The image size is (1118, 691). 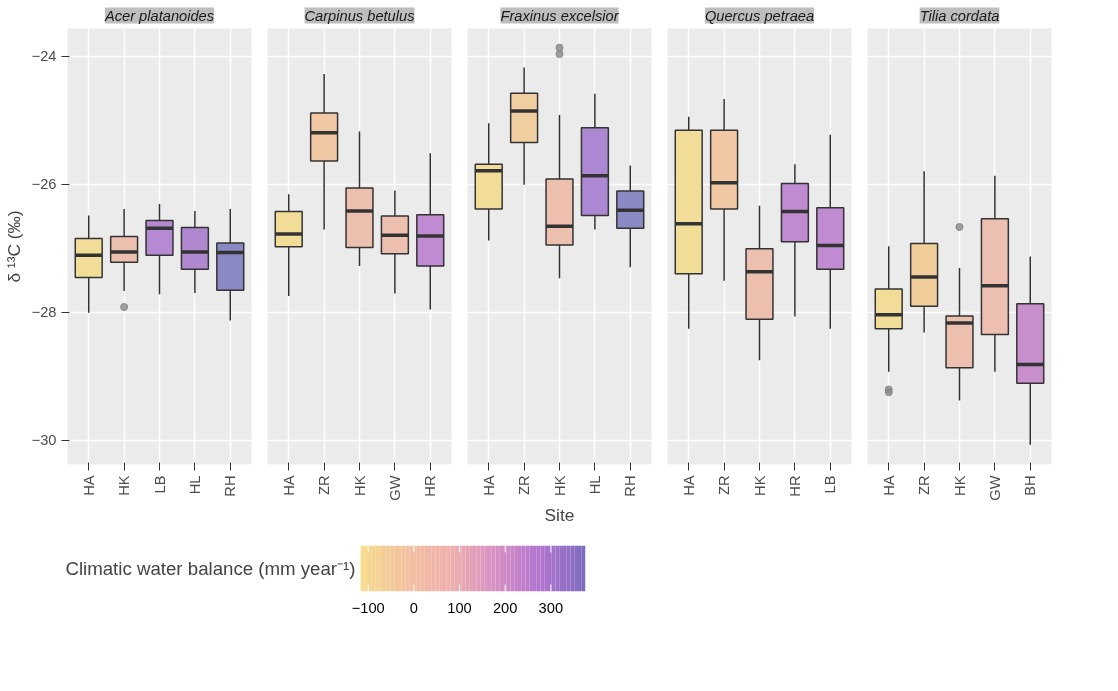 What do you see at coordinates (360, 15) in the screenshot?
I see `chart-title: Carpinus betulus` at bounding box center [360, 15].